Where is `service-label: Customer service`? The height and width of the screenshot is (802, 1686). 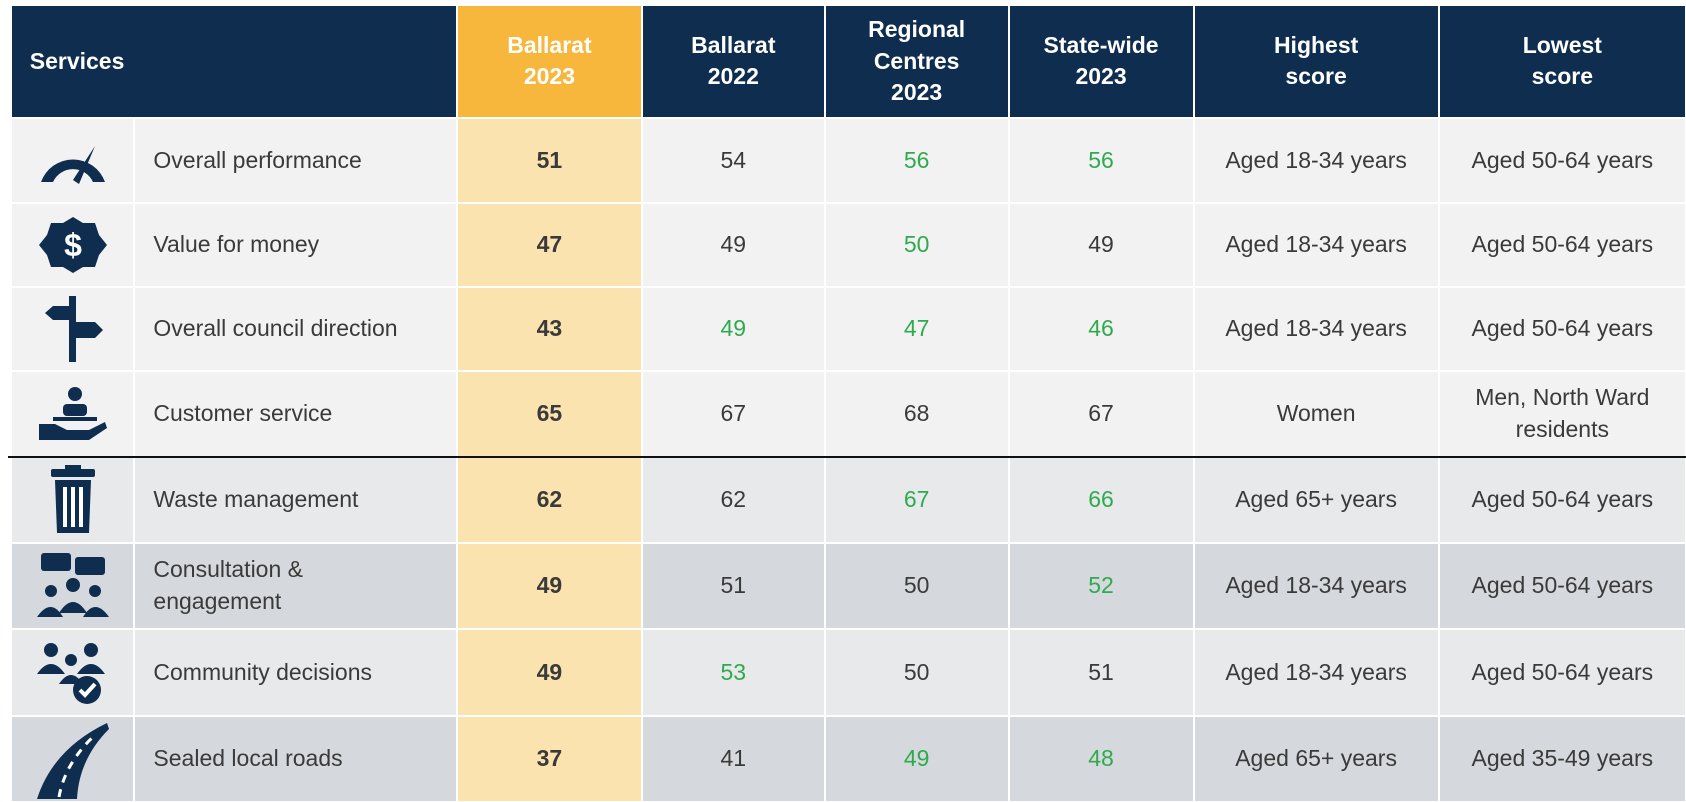
service-label: Customer service is located at coordinates (295, 414).